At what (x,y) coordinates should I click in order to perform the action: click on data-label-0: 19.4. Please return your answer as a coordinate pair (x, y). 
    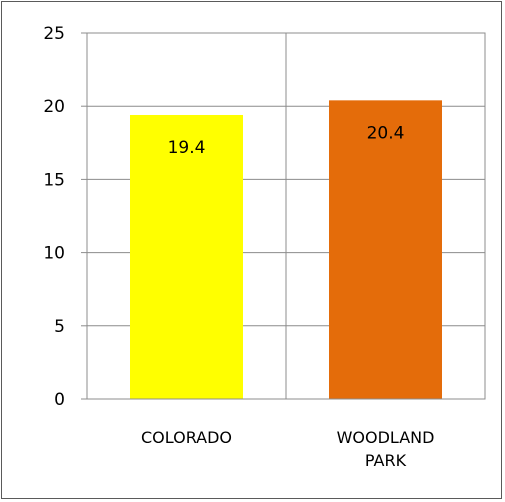
    Looking at the image, I should click on (187, 148).